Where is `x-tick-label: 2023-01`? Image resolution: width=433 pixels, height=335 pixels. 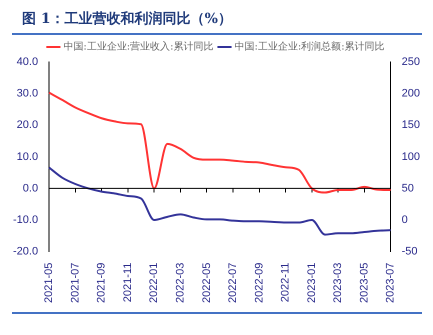 x-tick-label: 2023-01 is located at coordinates (312, 283).